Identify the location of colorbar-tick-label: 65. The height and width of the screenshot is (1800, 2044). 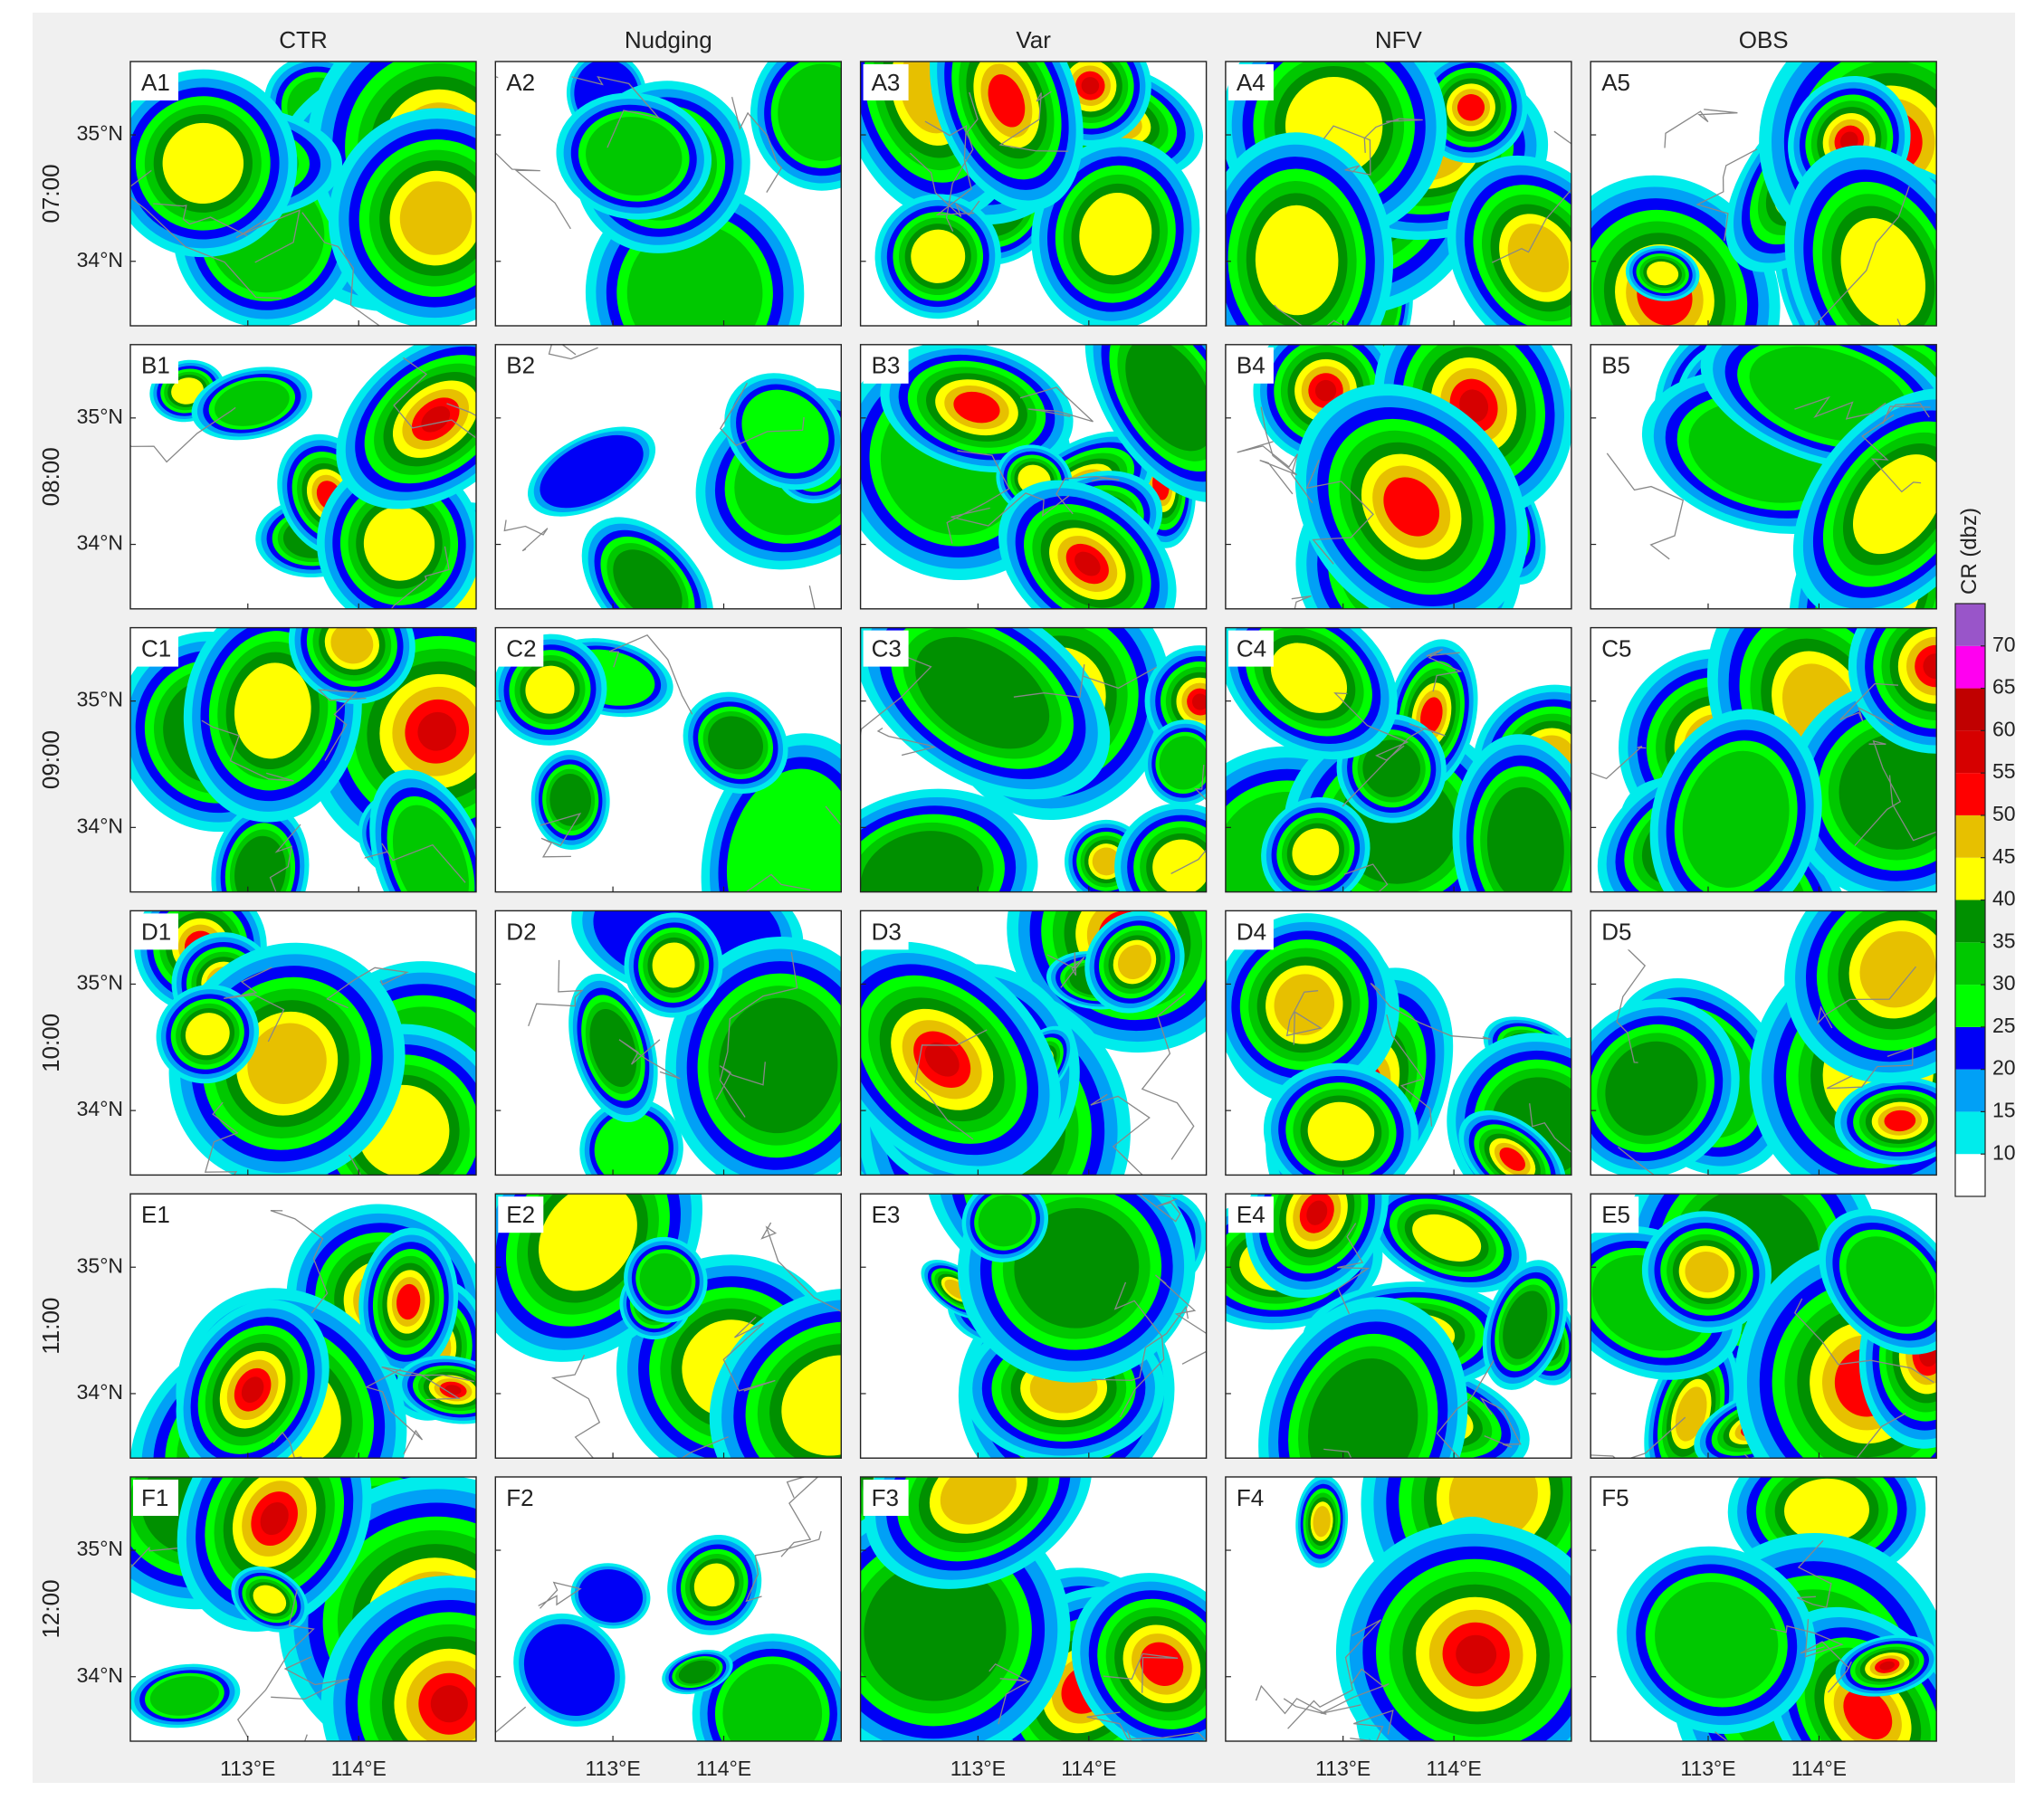
(2004, 687).